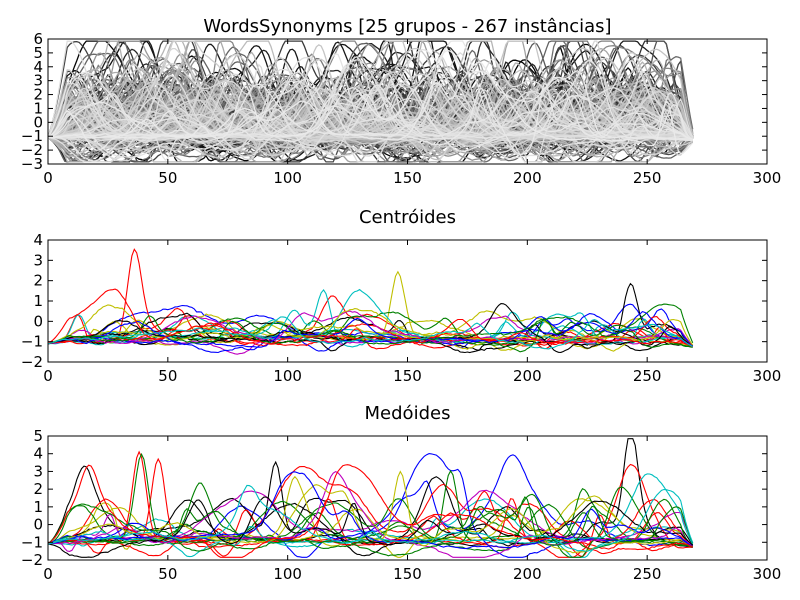  I want to click on chart-title: Medóides, so click(408, 413).